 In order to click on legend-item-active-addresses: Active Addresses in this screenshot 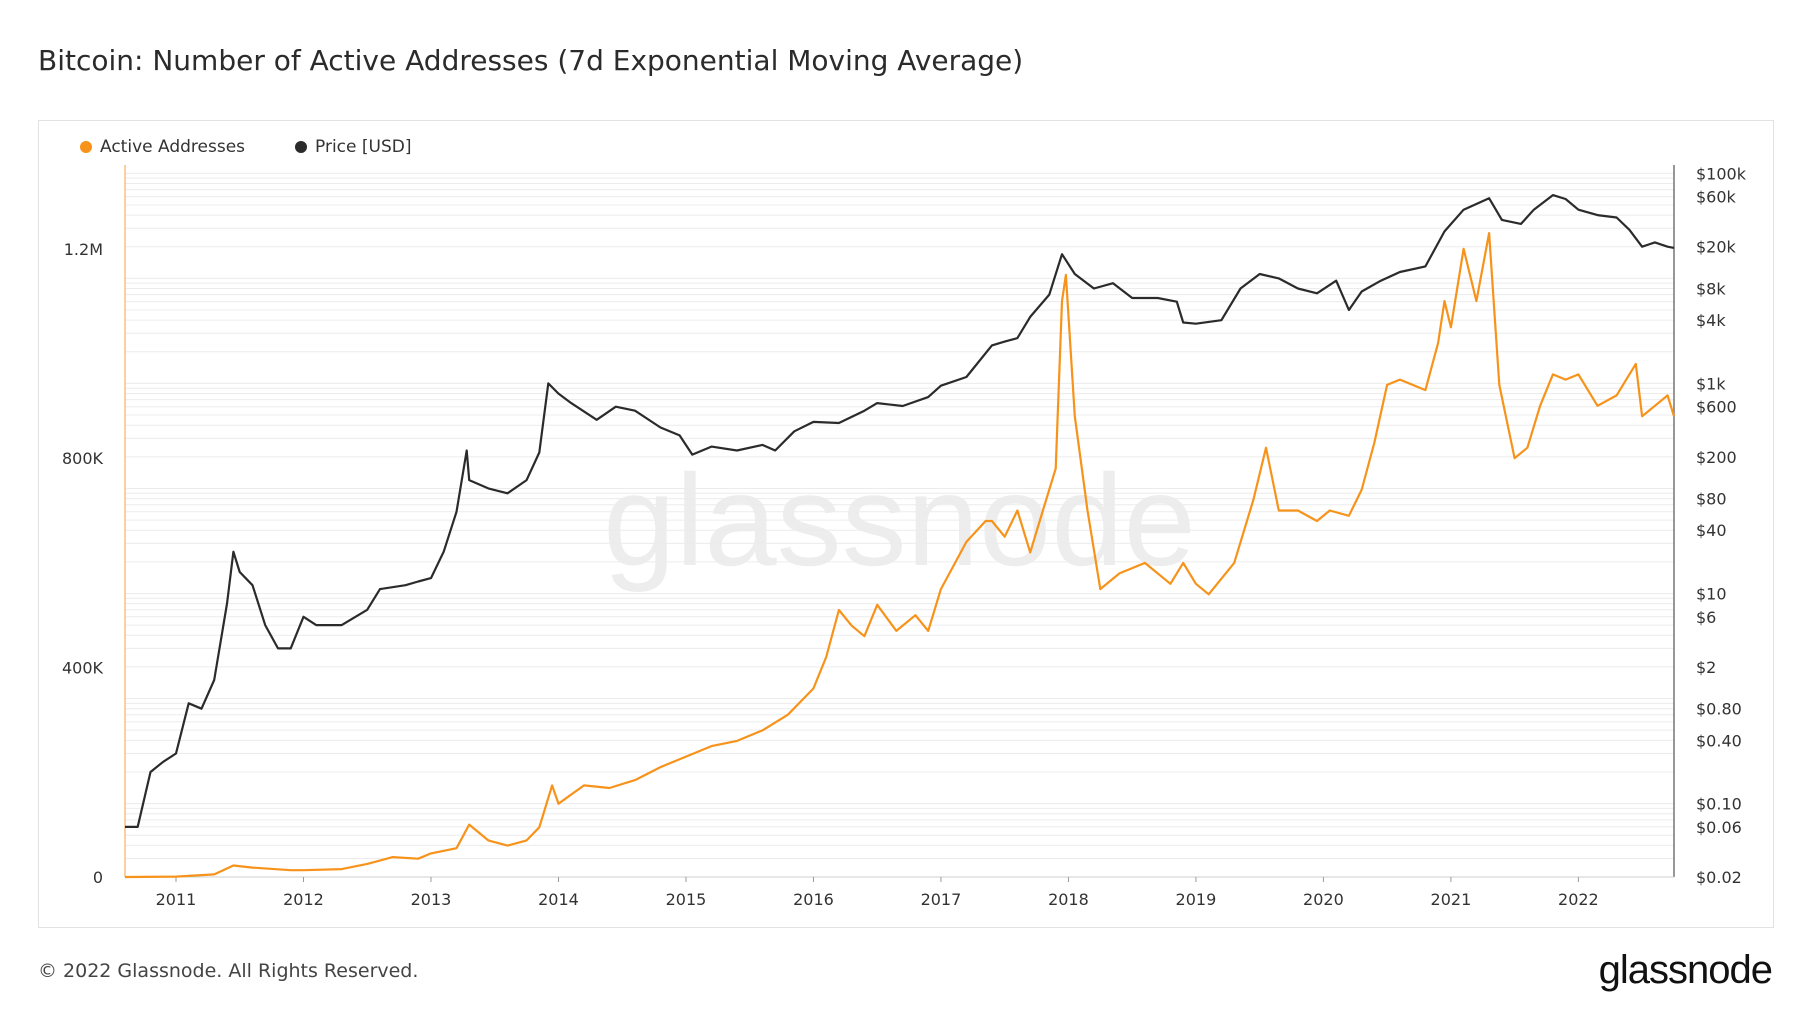, I will do `click(162, 147)`.